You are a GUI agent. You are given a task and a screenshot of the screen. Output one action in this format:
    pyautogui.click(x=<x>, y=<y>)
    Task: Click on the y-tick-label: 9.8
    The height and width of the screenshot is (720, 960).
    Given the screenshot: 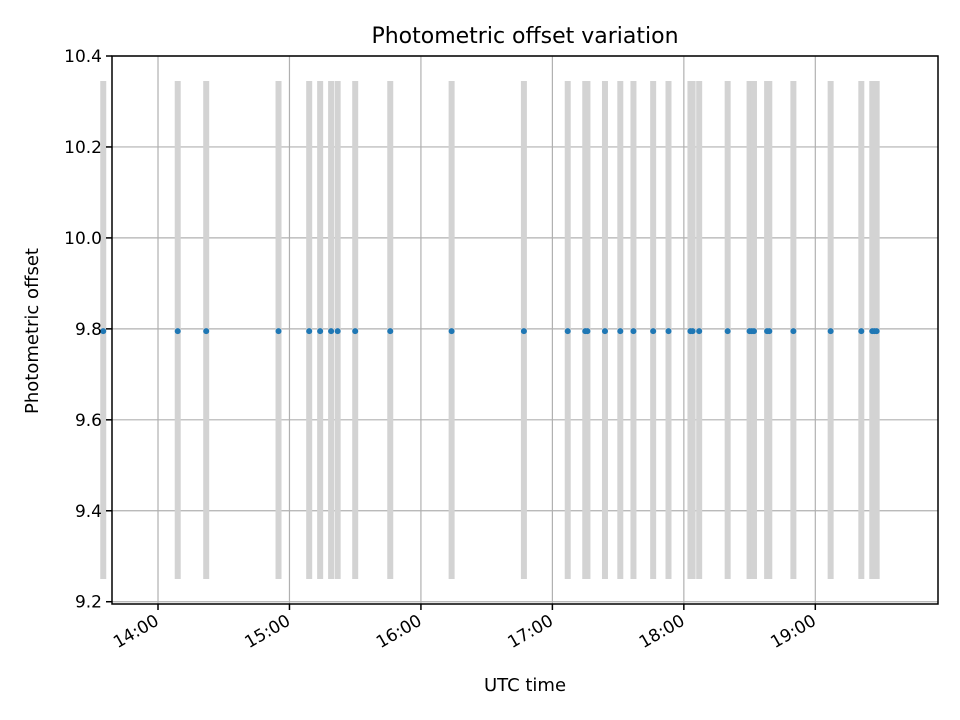 What is the action you would take?
    pyautogui.click(x=88, y=330)
    